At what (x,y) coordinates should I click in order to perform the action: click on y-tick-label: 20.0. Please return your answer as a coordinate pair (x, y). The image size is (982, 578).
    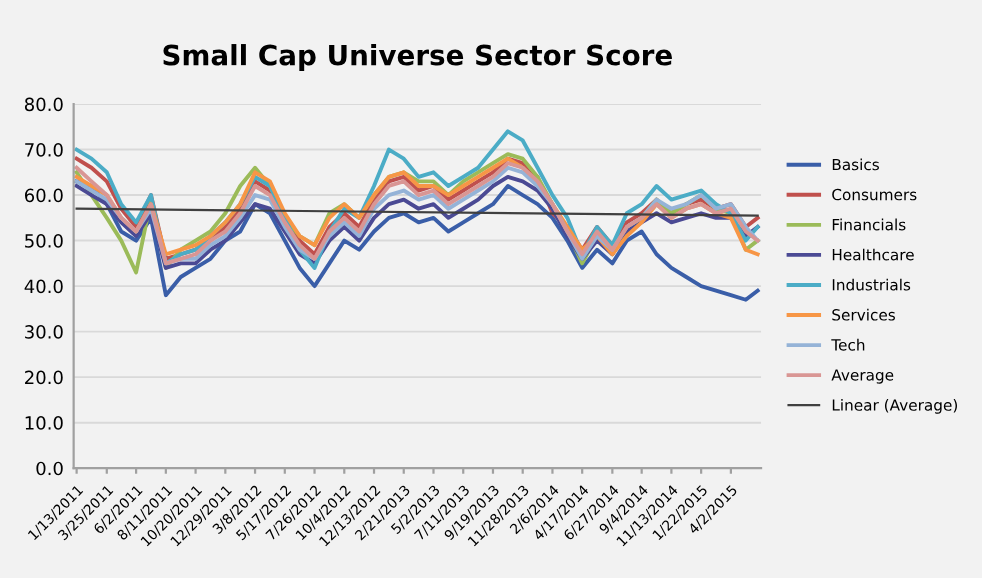
    Looking at the image, I should click on (44, 377).